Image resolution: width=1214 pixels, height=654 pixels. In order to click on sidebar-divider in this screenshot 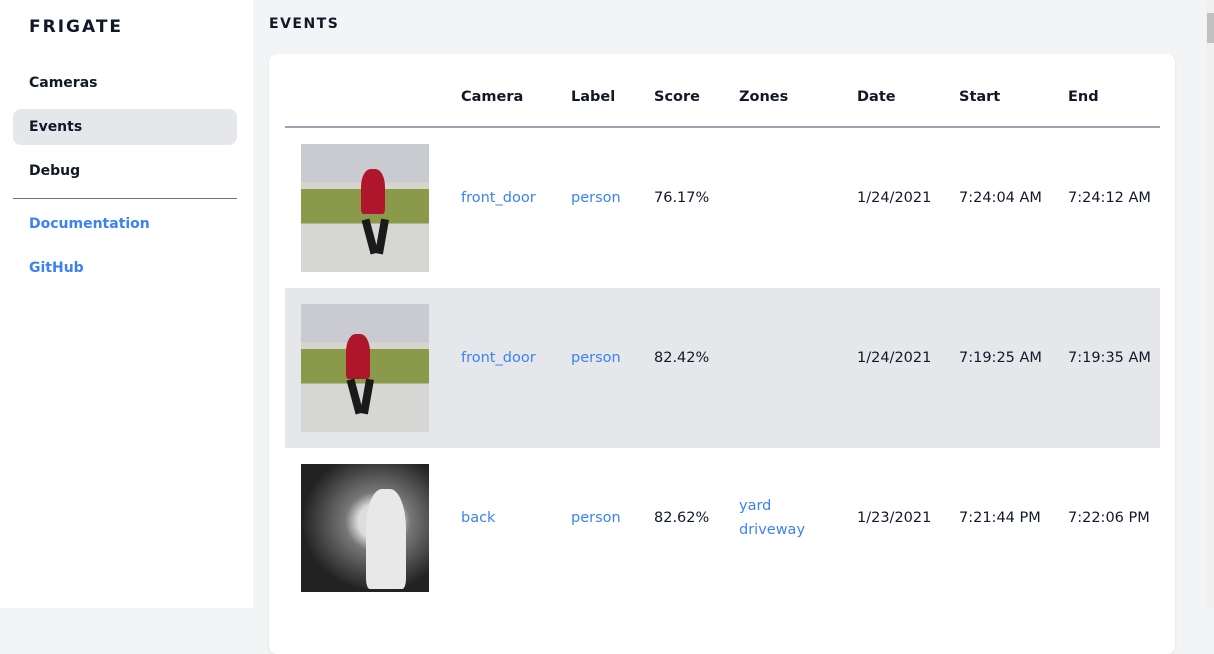, I will do `click(125, 198)`.